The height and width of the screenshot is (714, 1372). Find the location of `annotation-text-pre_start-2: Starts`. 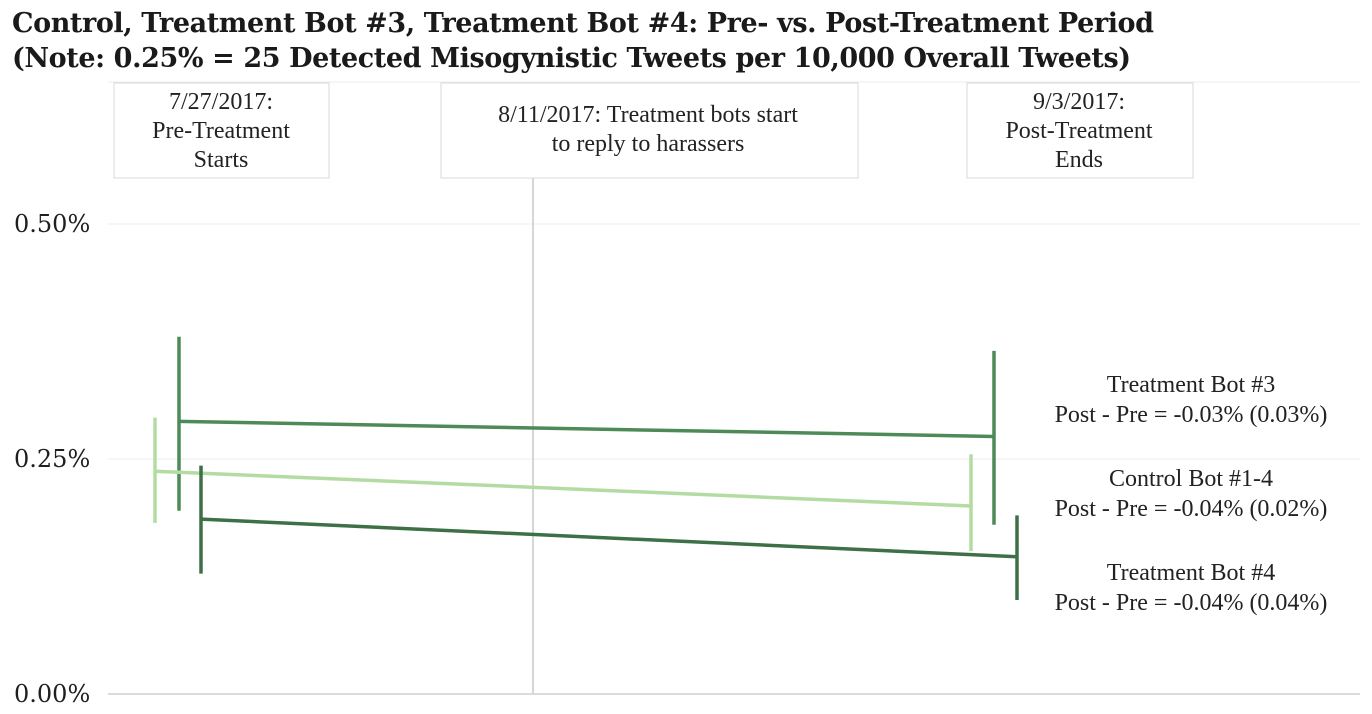

annotation-text-pre_start-2: Starts is located at coordinates (221, 160).